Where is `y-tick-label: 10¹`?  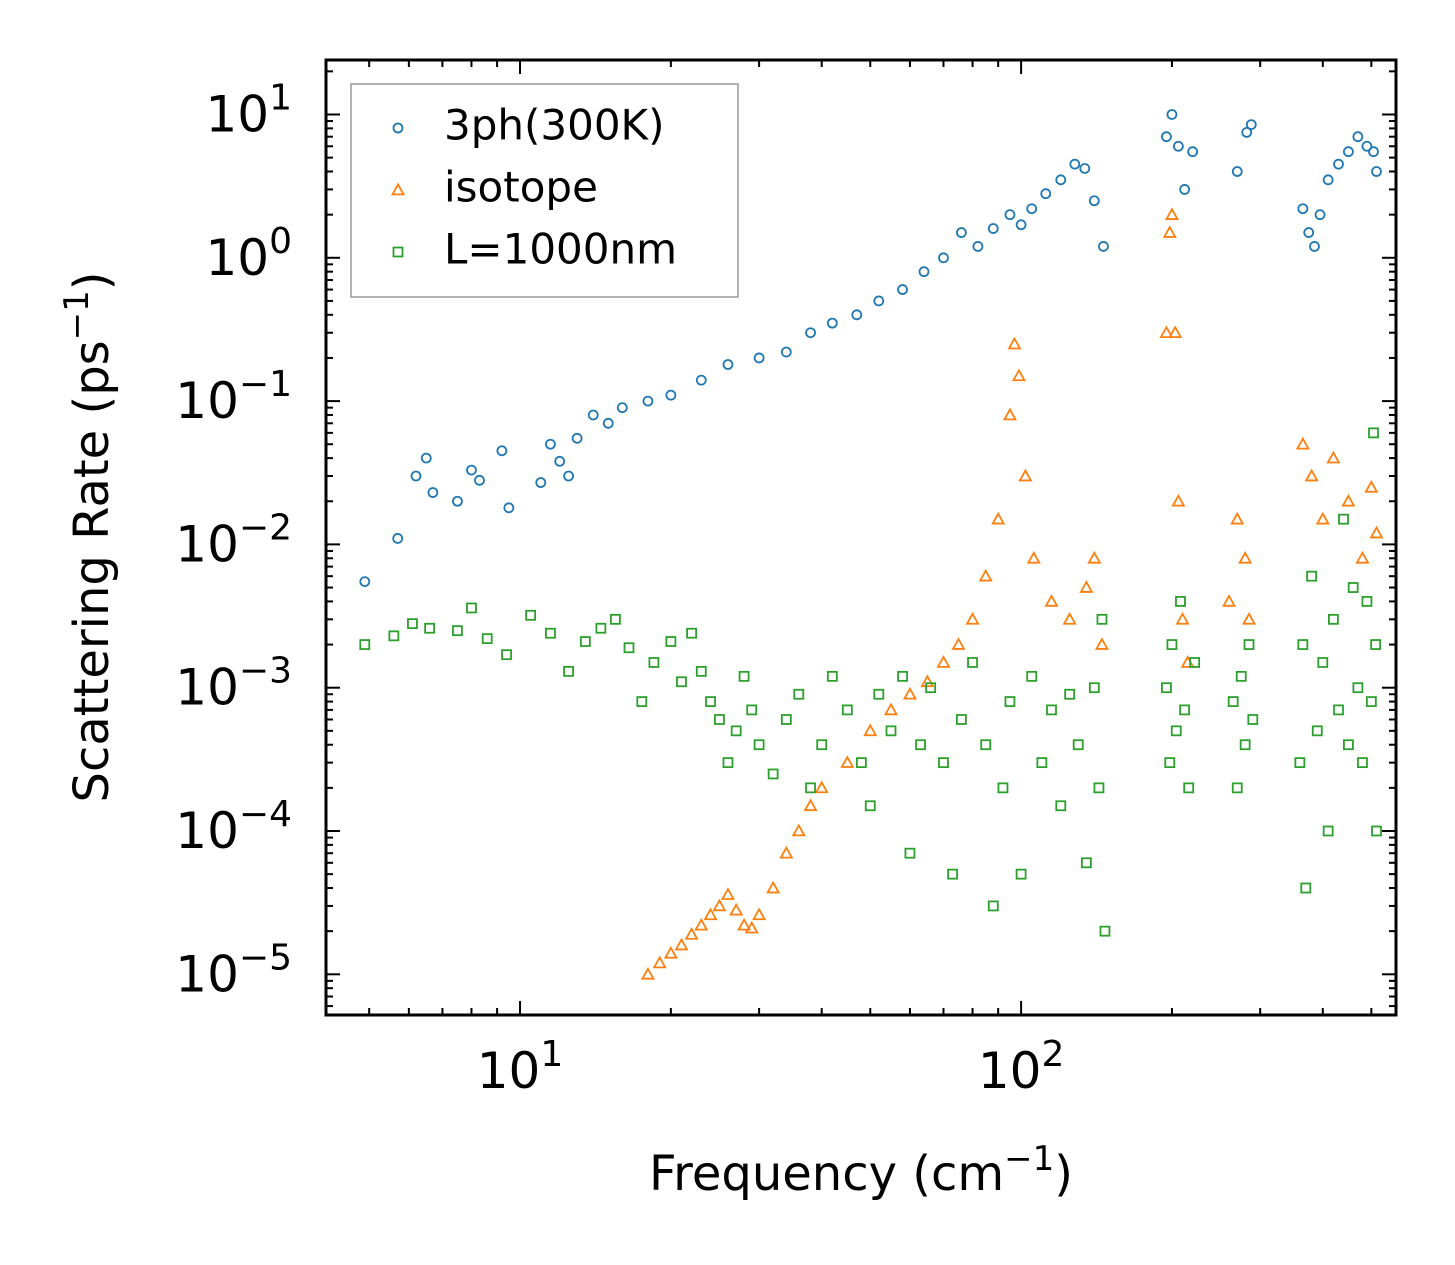
y-tick-label: 10¹ is located at coordinates (248, 110).